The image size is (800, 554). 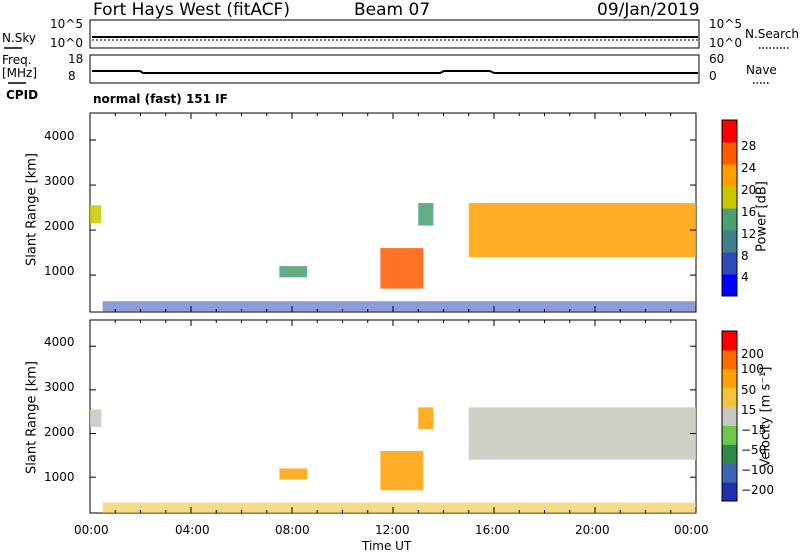 I want to click on vel-cb-tick-m50: −50, so click(x=754, y=450).